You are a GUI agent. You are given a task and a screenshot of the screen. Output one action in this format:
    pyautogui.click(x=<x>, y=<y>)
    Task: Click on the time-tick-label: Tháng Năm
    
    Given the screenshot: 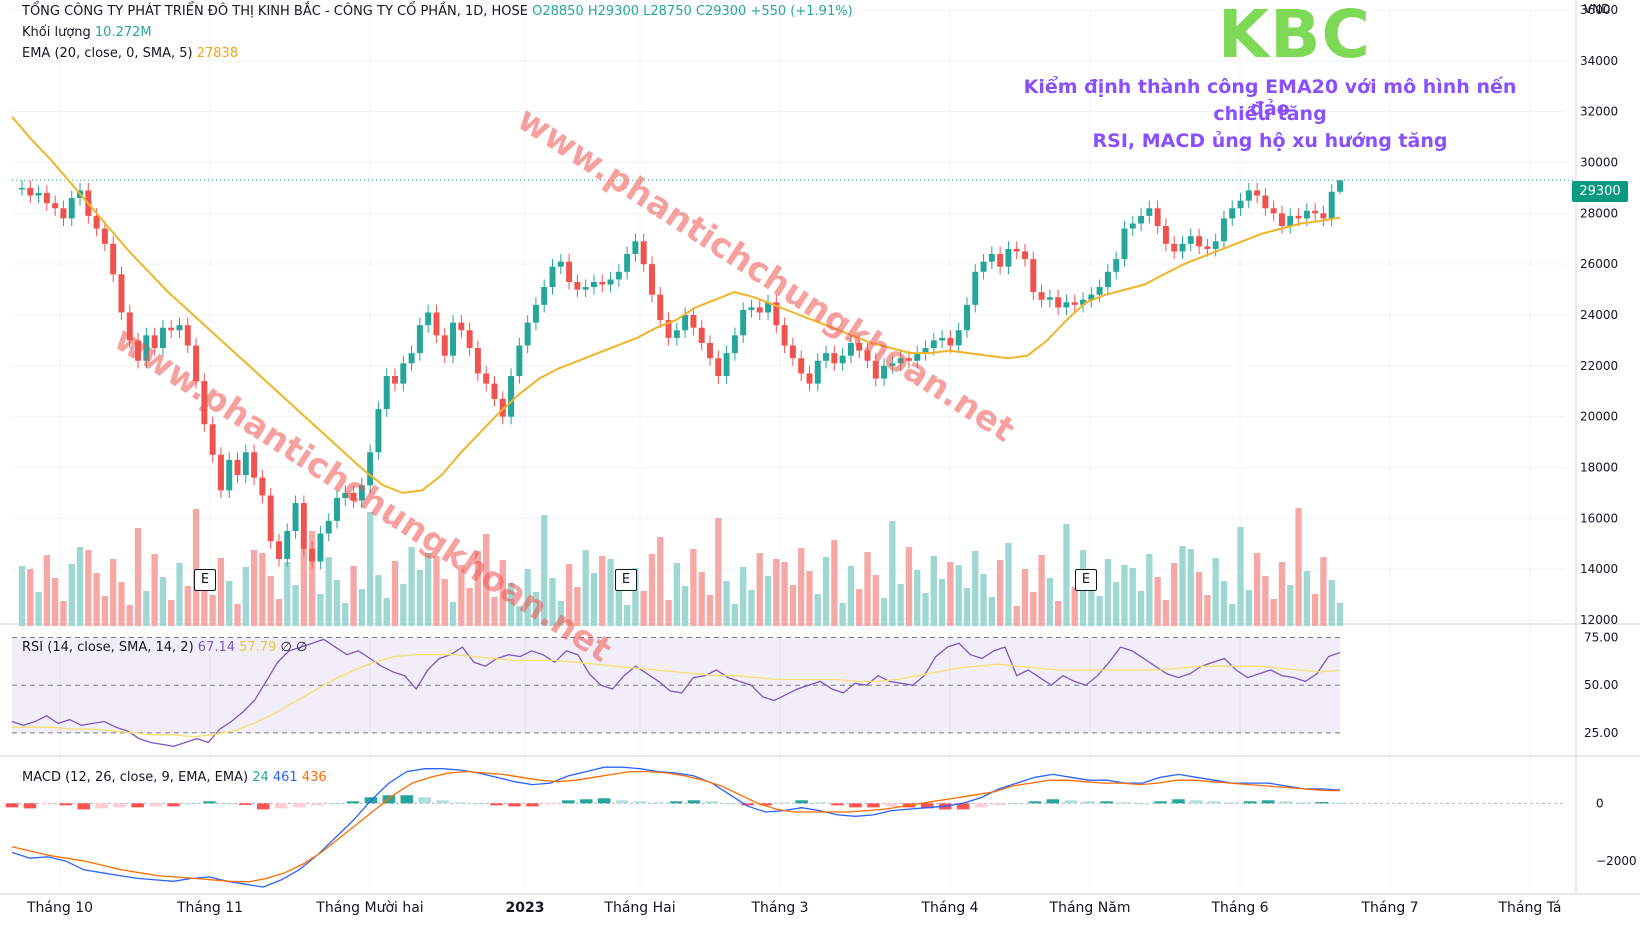 What is the action you would take?
    pyautogui.click(x=1090, y=908)
    